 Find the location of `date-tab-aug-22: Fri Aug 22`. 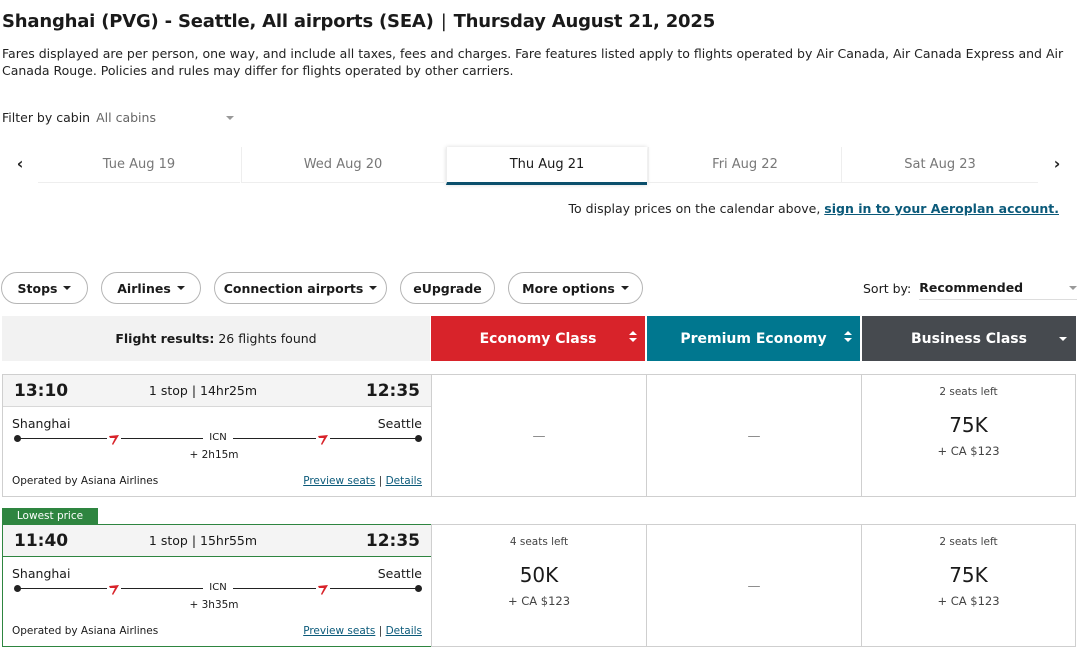

date-tab-aug-22: Fri Aug 22 is located at coordinates (744, 165).